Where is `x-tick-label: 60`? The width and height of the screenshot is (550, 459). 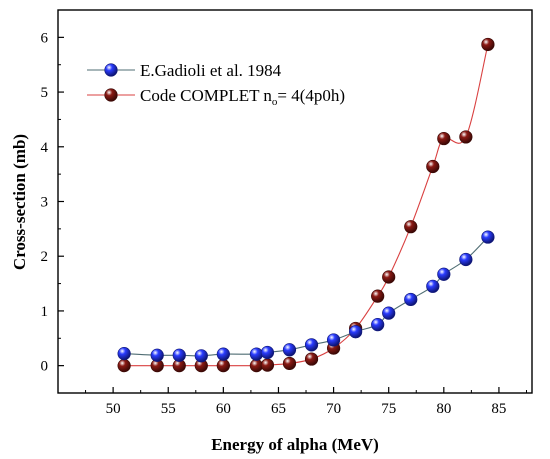
x-tick-label: 60 is located at coordinates (223, 409).